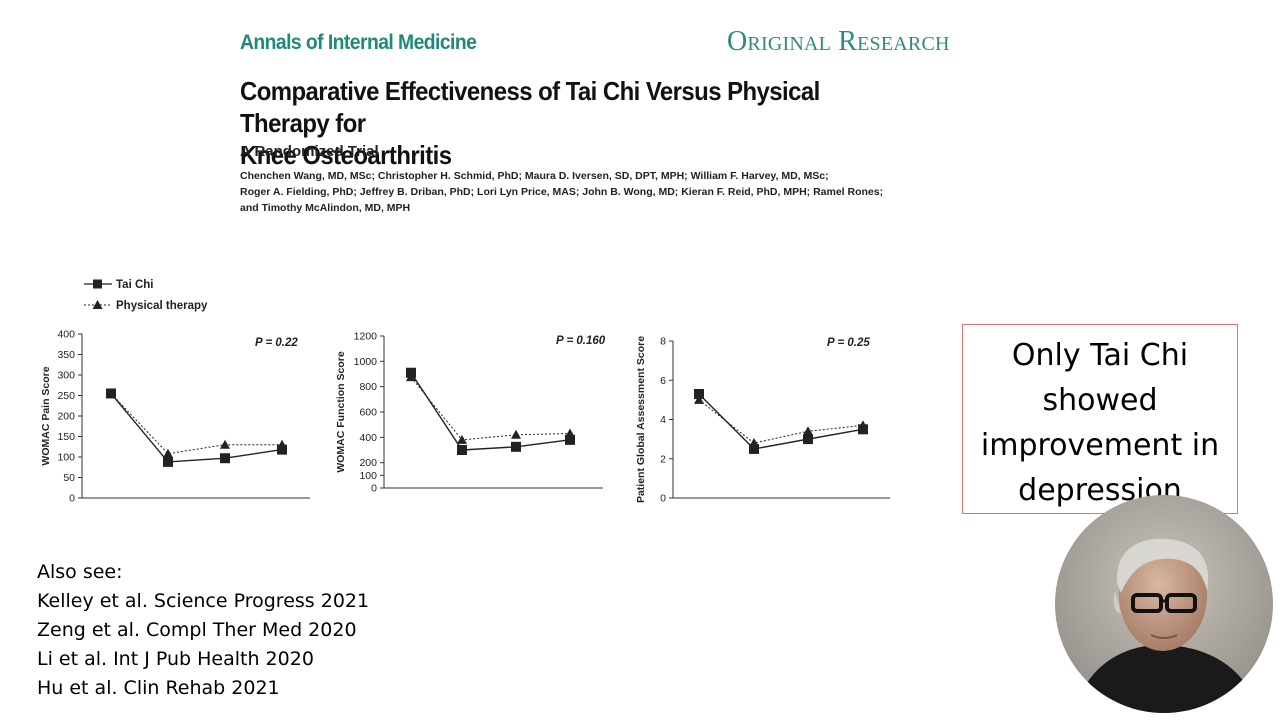 The height and width of the screenshot is (720, 1280). I want to click on legend-marker-tai-chi, so click(97, 284).